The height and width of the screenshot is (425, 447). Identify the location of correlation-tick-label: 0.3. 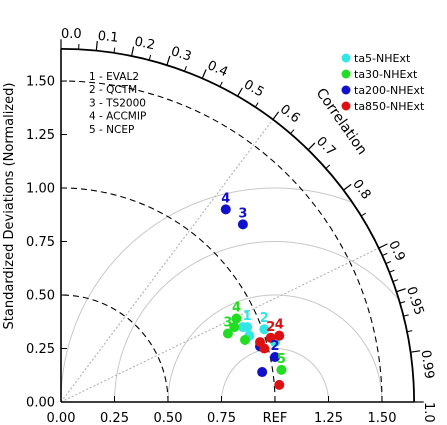
(181, 54).